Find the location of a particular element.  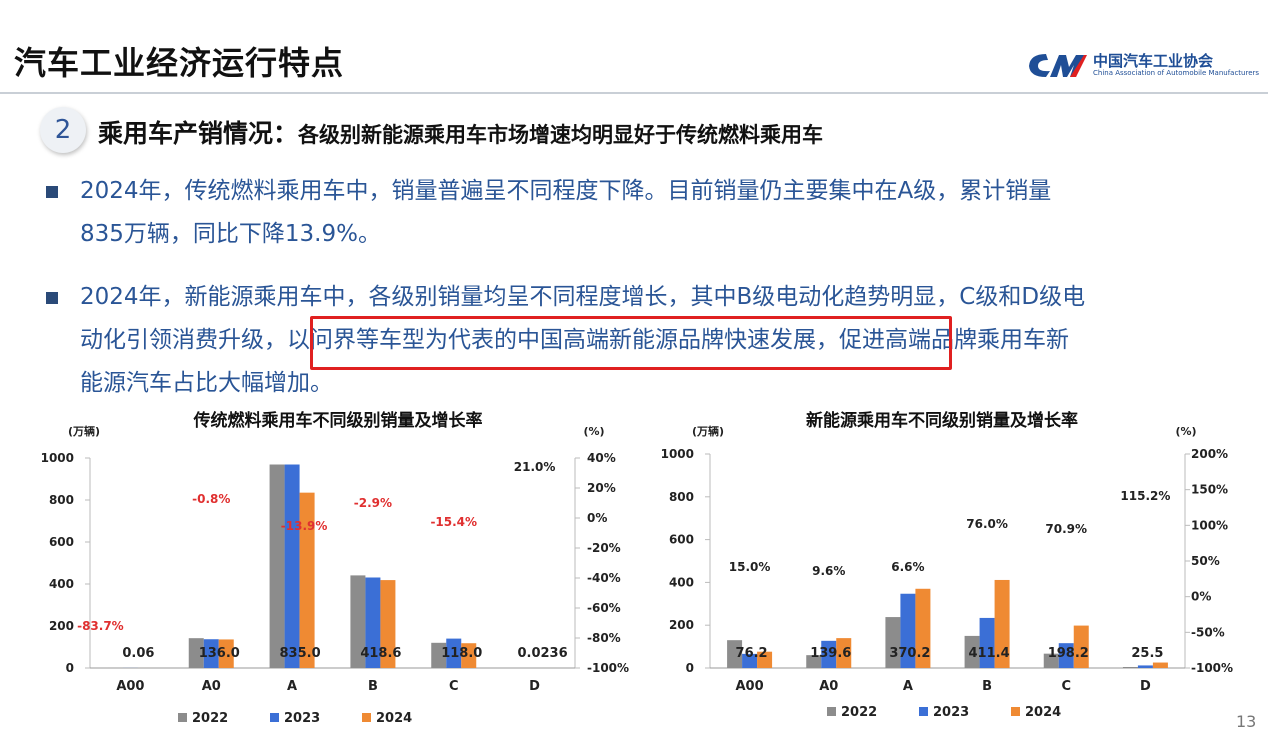

growth-rate-label: 6.6% is located at coordinates (907, 567).